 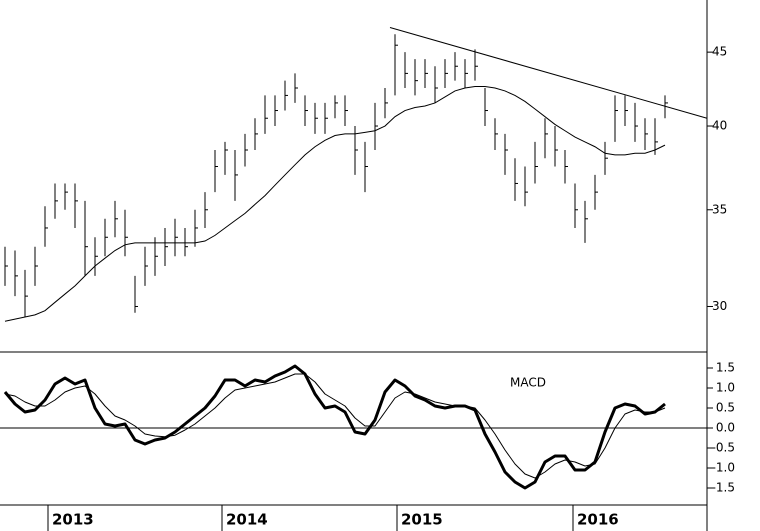 I want to click on y-tick-label: 30, so click(x=719, y=306).